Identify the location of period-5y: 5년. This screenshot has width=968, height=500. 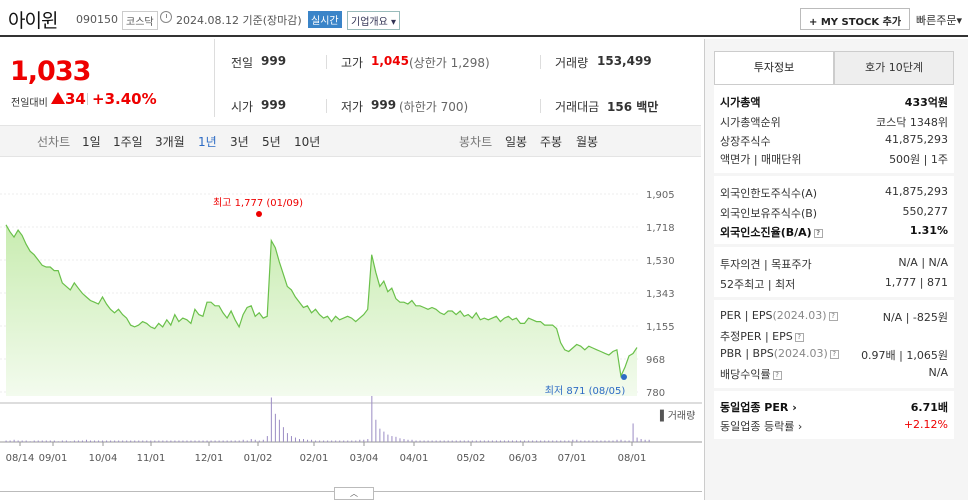
(271, 142).